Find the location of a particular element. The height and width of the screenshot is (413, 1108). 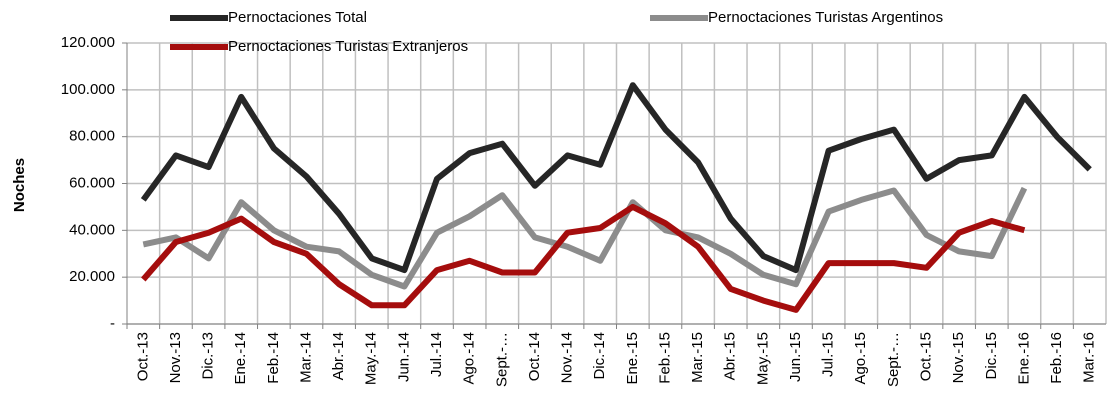

x-tick-label: Ene.-15 is located at coordinates (632, 358).